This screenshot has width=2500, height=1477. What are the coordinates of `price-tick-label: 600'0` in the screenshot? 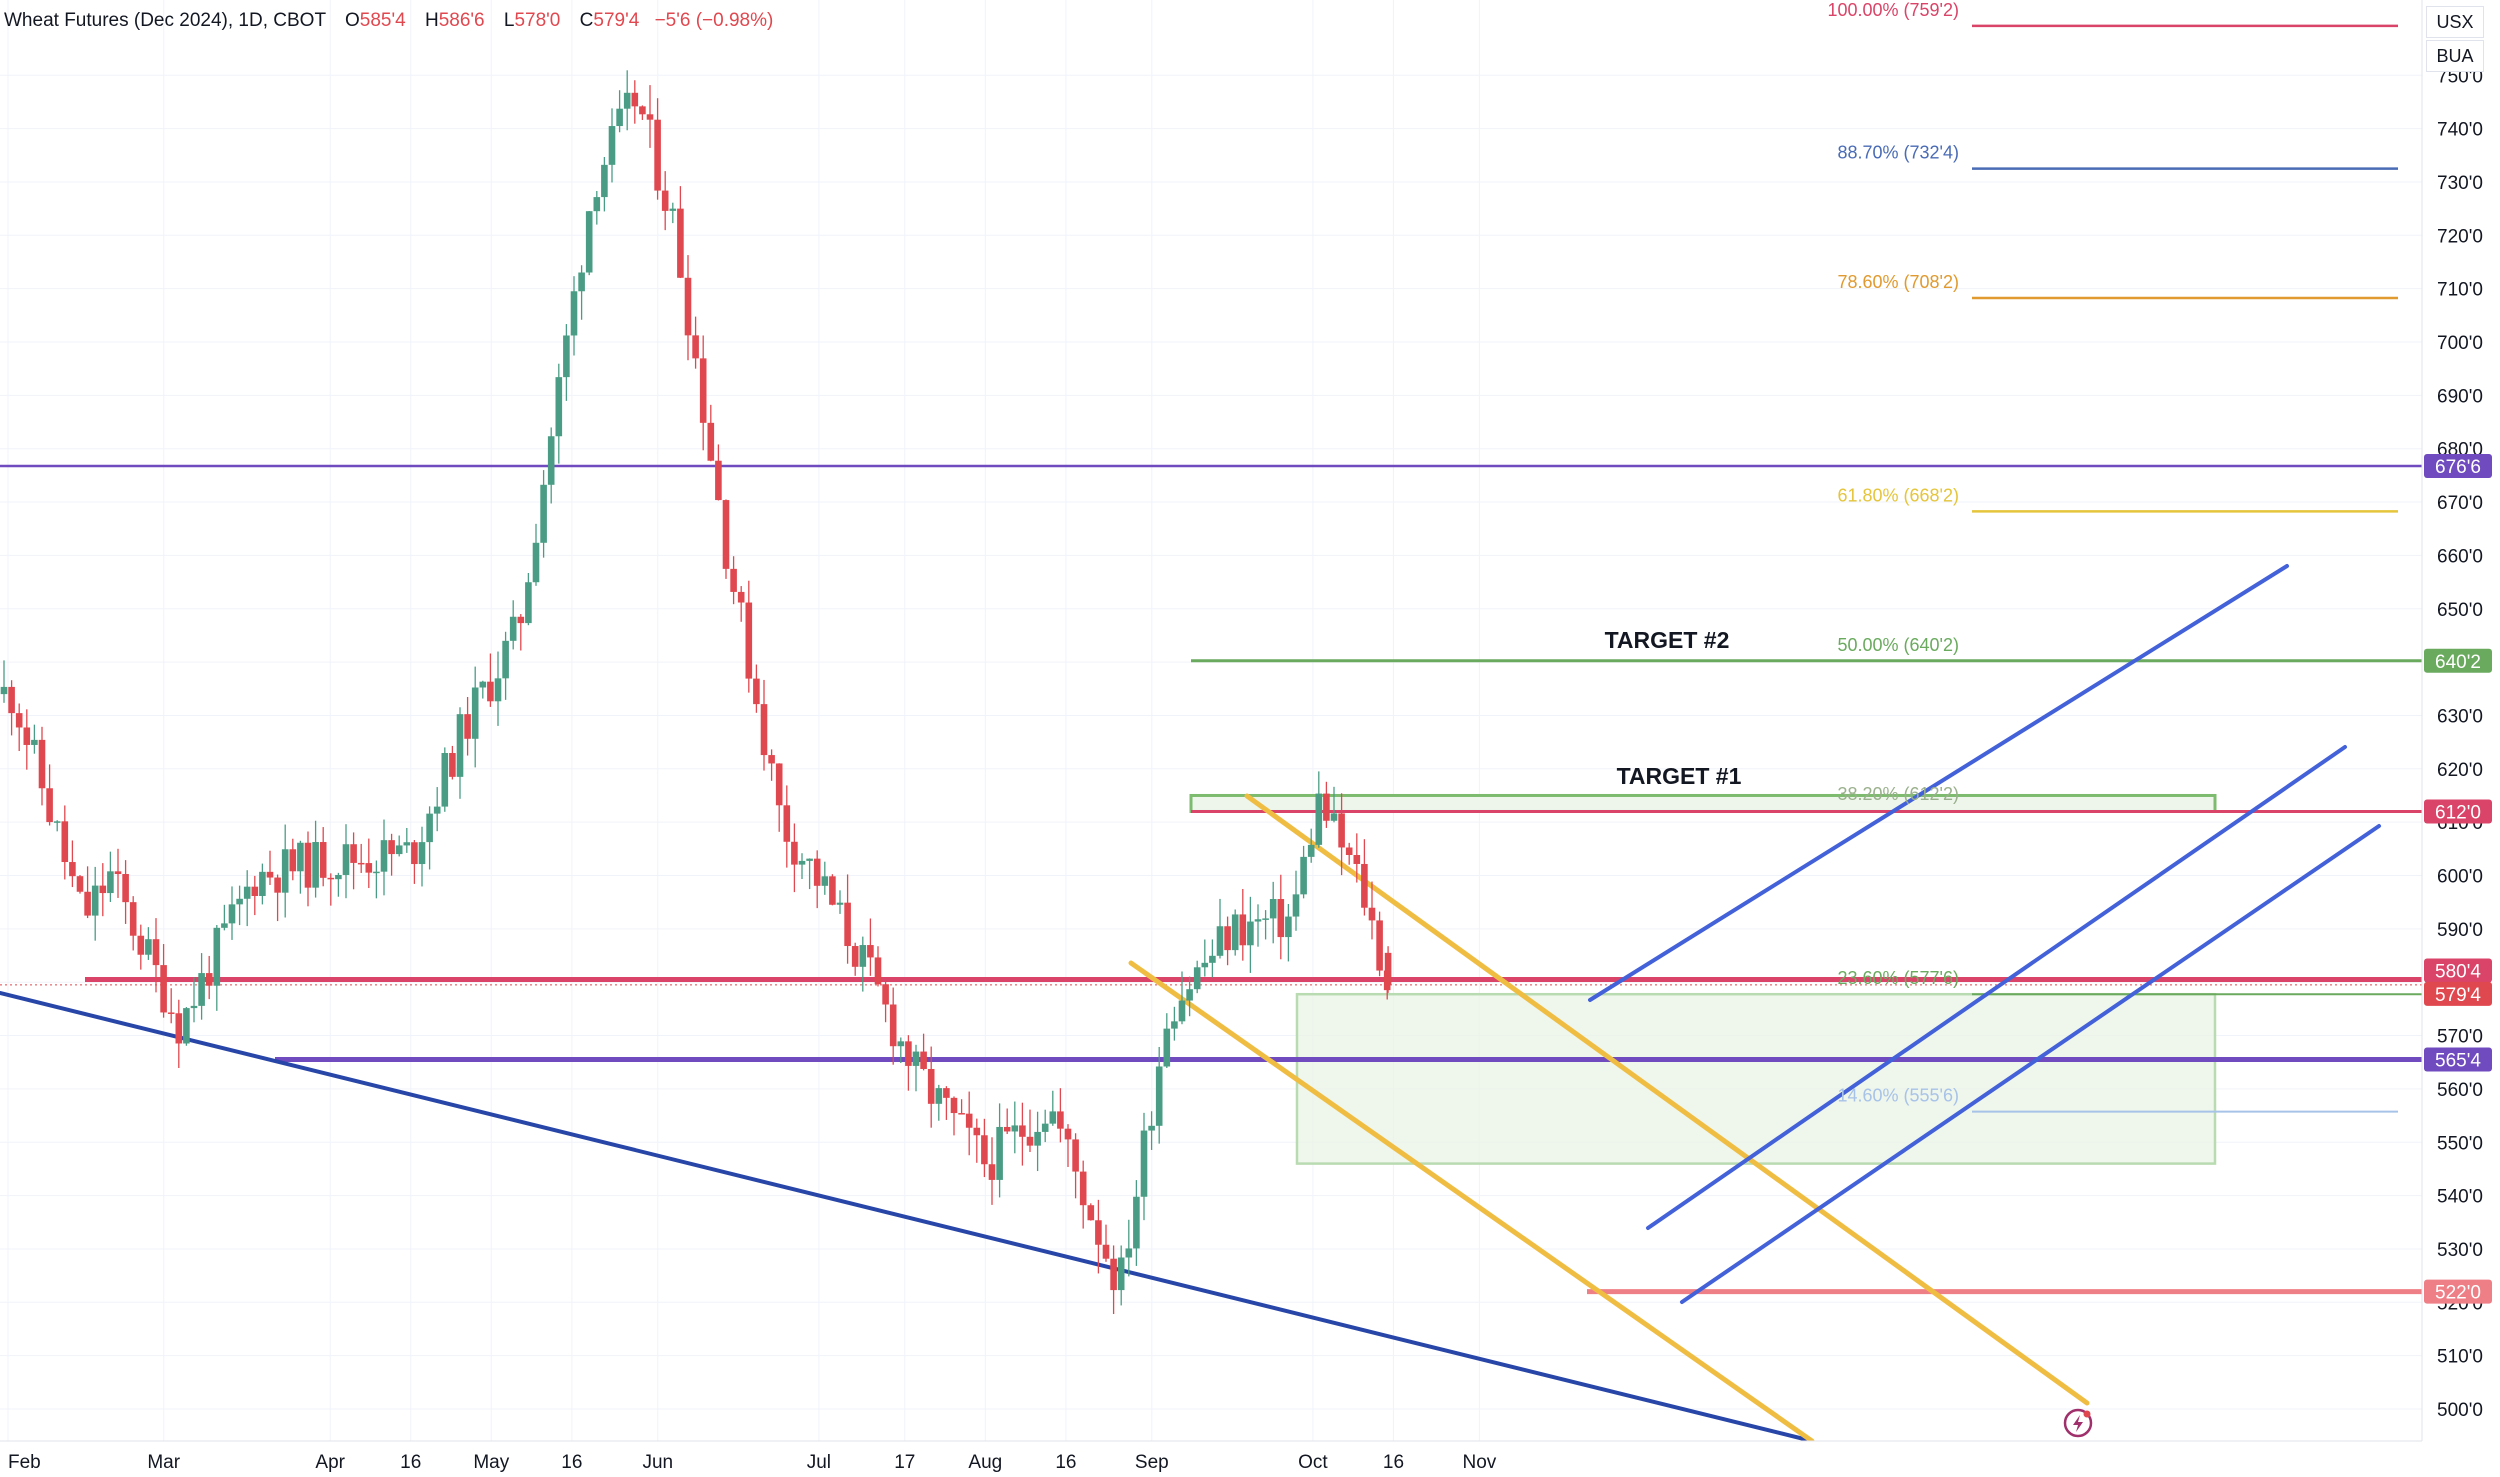 It's located at (2460, 877).